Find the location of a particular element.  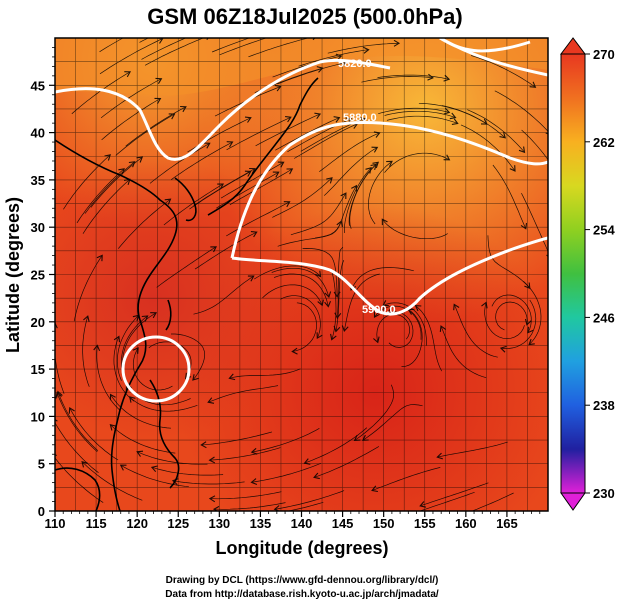

x-tick-label: 120 is located at coordinates (137, 523).